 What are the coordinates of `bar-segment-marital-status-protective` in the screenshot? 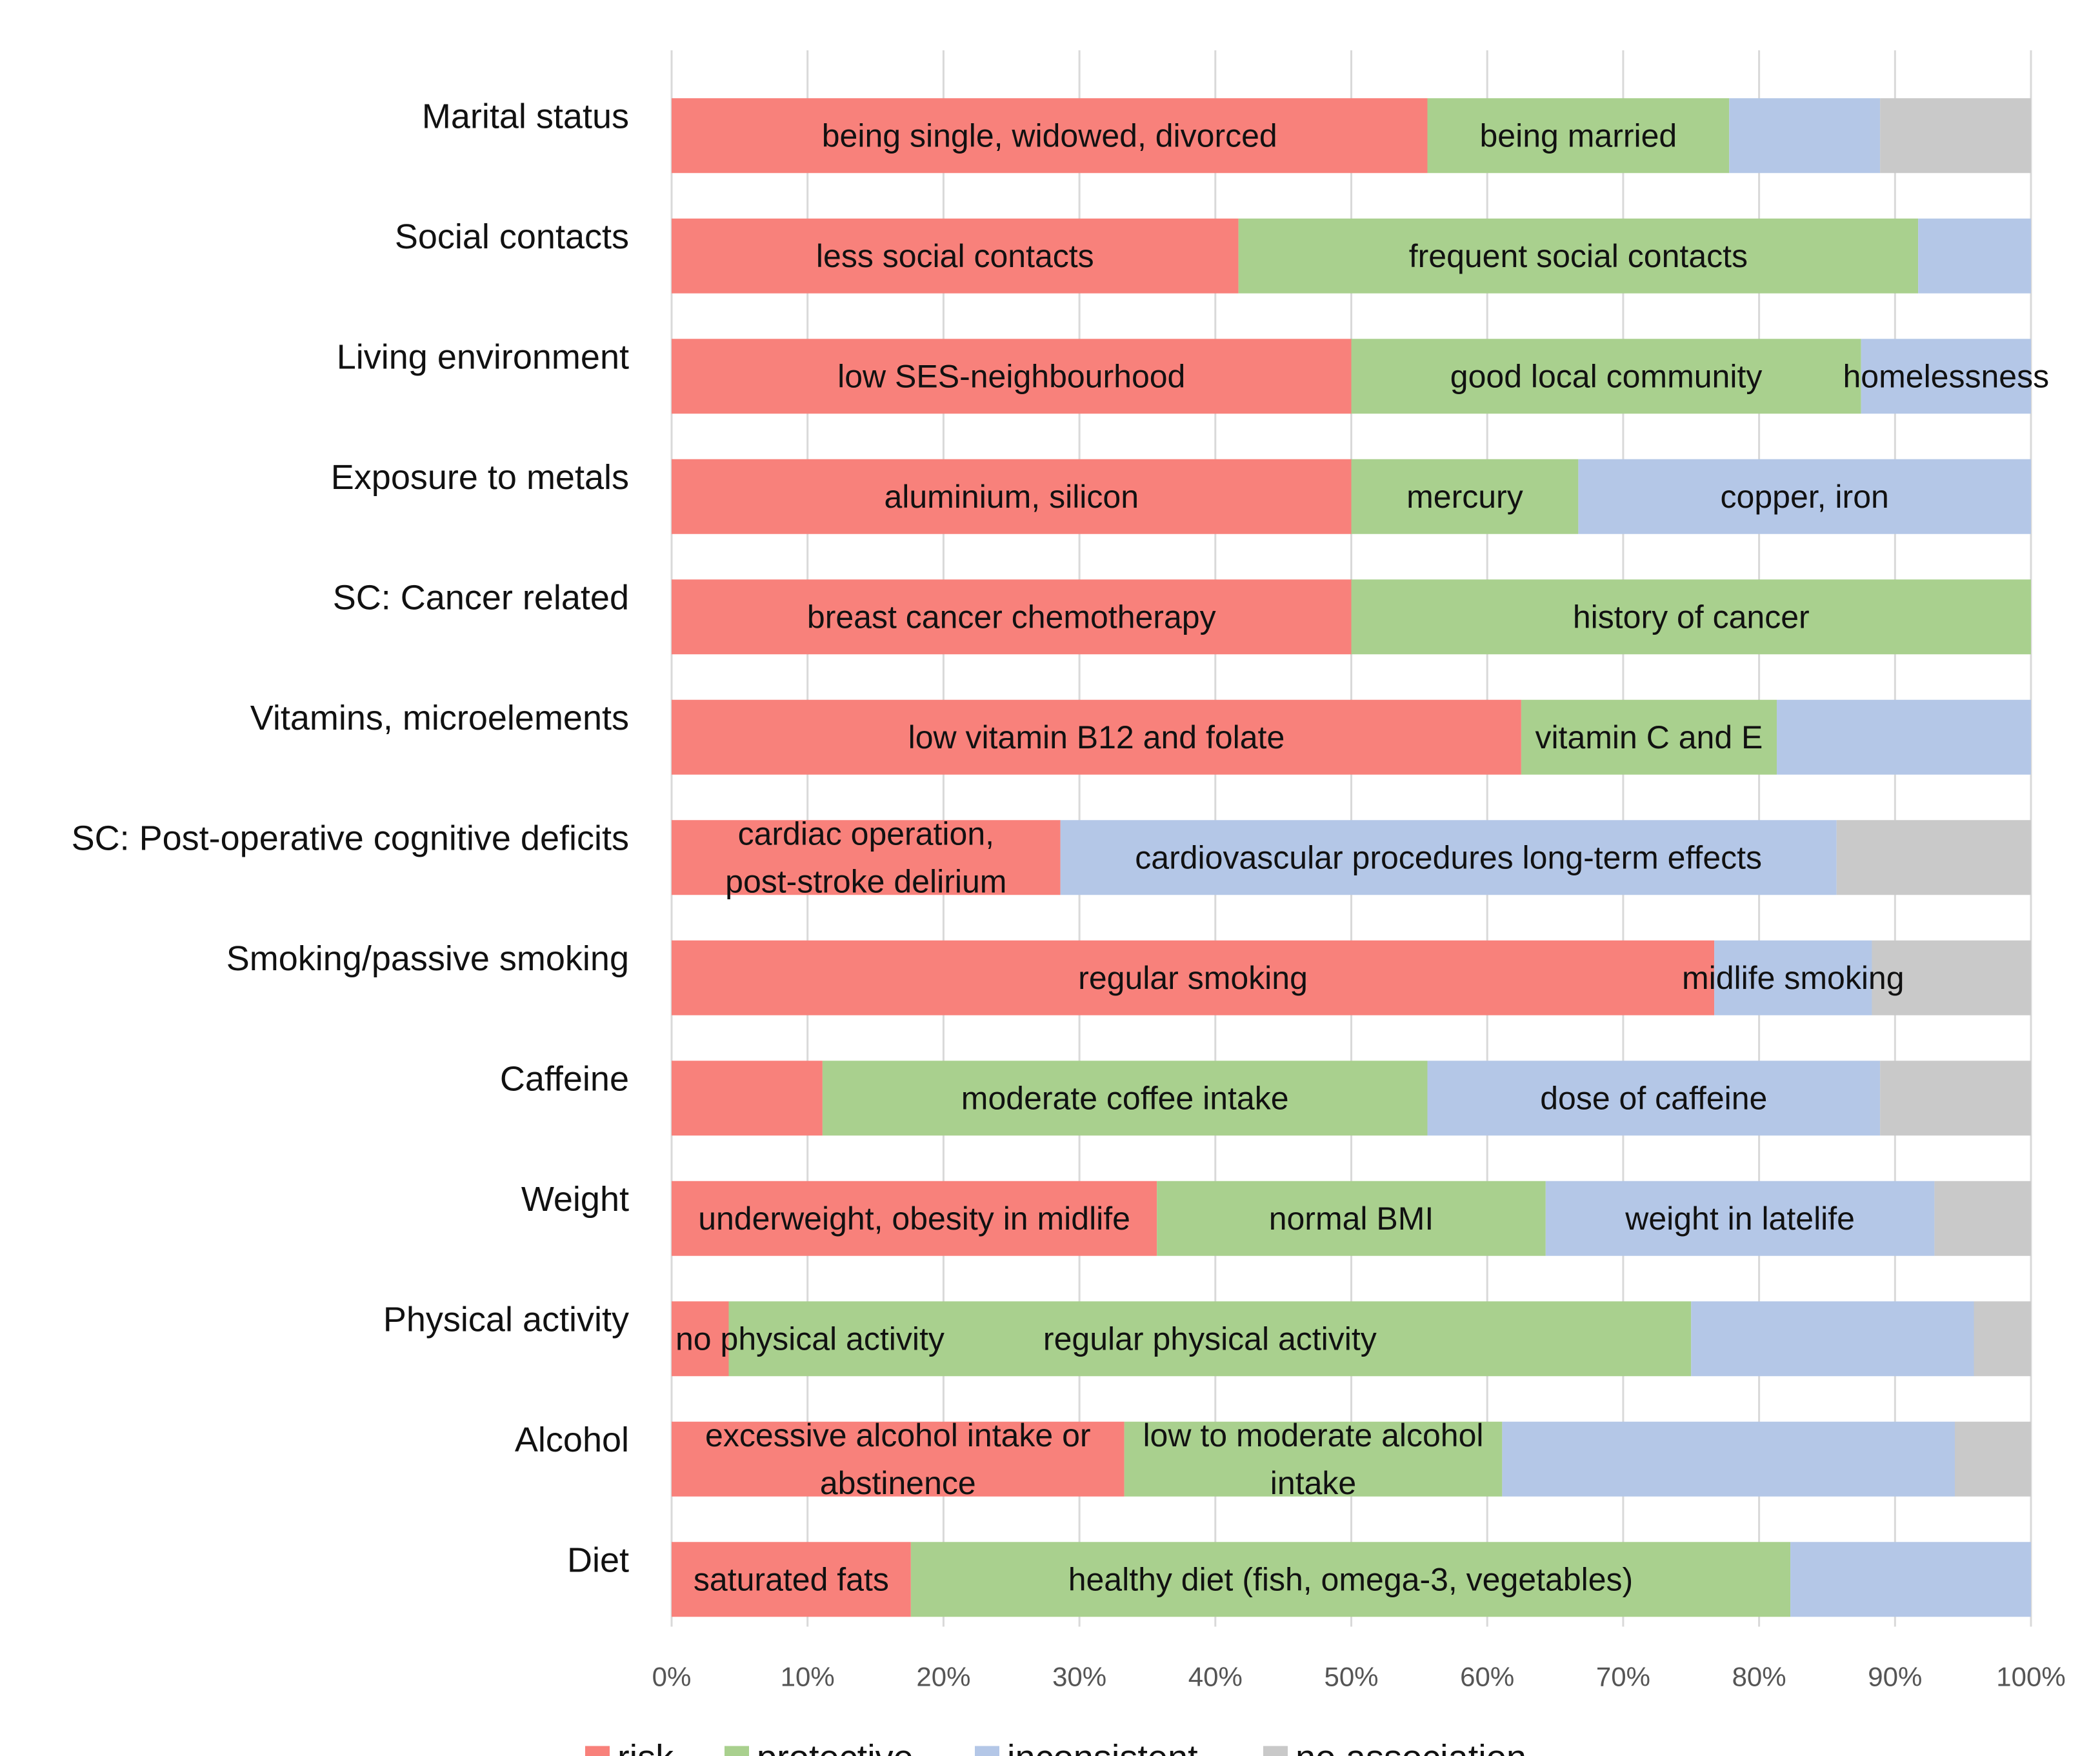 It's located at (1578, 136).